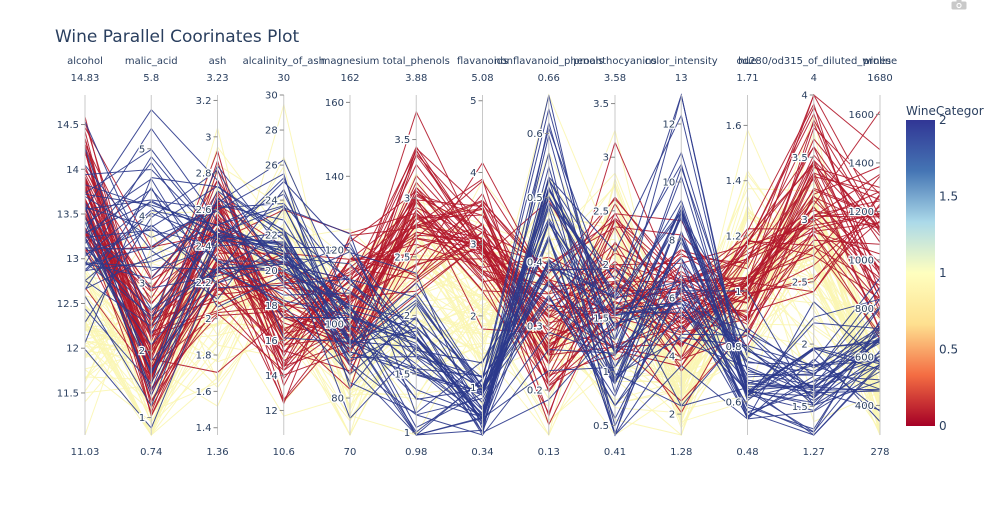 The height and width of the screenshot is (512, 984). What do you see at coordinates (814, 61) in the screenshot?
I see `axis-name: od280/od315_of_diluted_wines` at bounding box center [814, 61].